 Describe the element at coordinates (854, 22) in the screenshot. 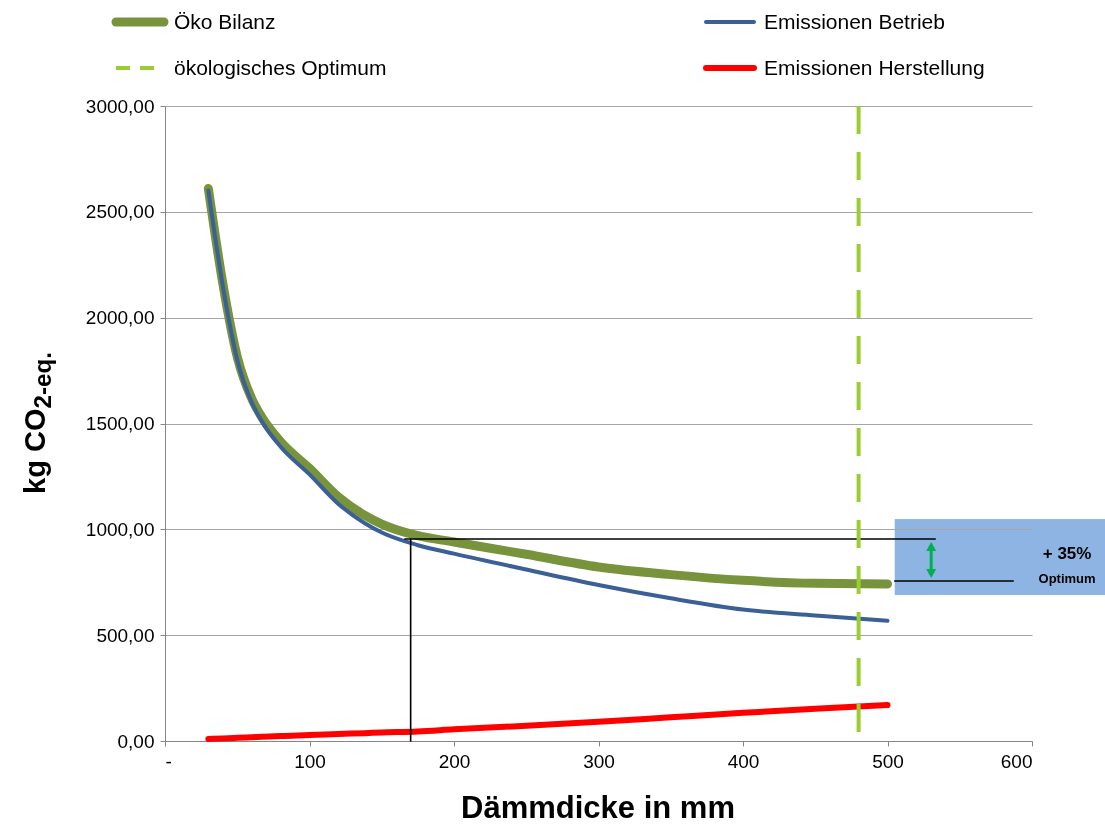

I see `legend-label: Emissionen Betrieb` at that location.